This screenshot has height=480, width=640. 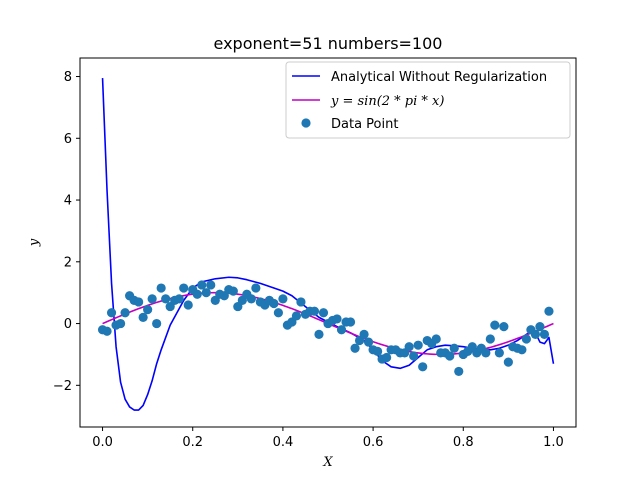 I want to click on x-tick-label: 0.4, so click(x=283, y=442).